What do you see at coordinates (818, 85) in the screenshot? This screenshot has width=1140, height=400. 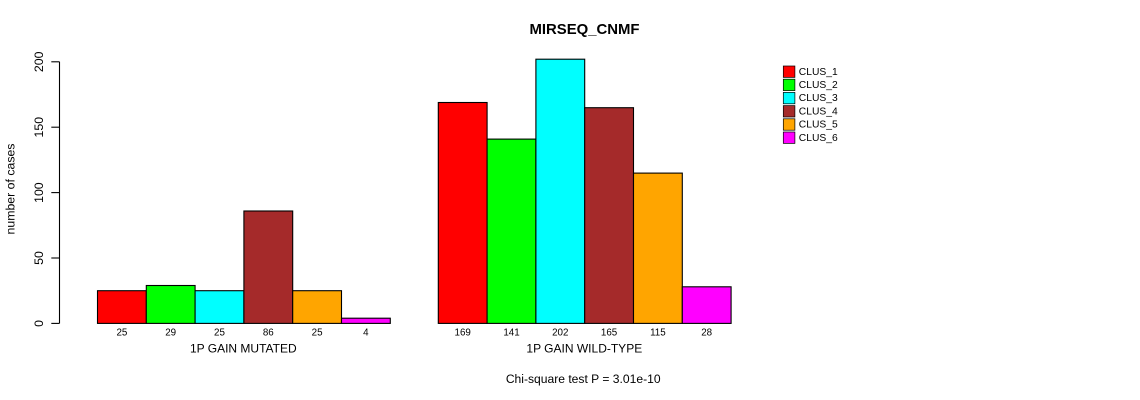 I see `svg-text: CLUS_2` at bounding box center [818, 85].